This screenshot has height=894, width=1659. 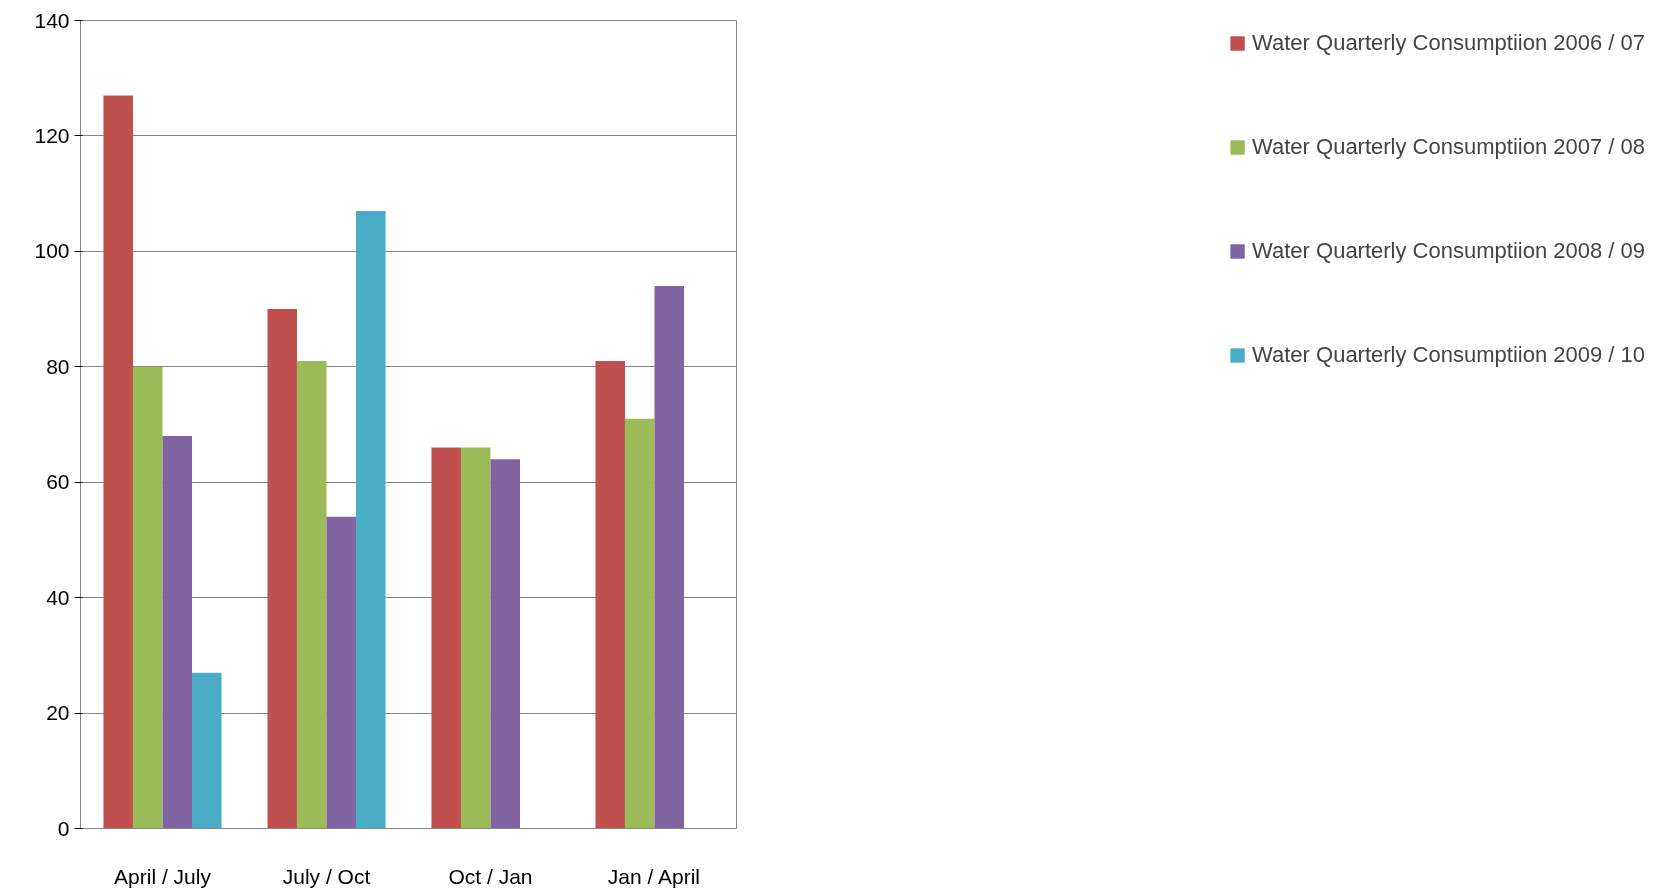 What do you see at coordinates (52, 20) in the screenshot?
I see `y-tick-label: 140` at bounding box center [52, 20].